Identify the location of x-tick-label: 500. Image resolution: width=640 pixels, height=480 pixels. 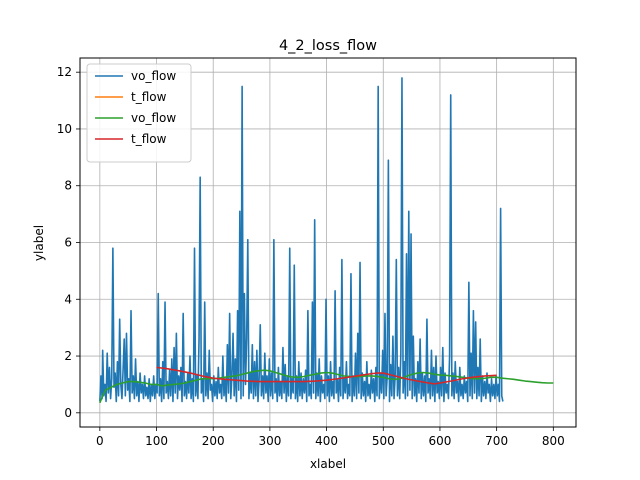
(383, 441).